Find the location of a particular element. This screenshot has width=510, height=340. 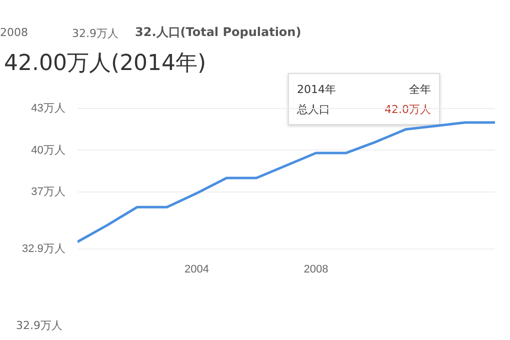

chart-title: 42.00万人(2014年) is located at coordinates (105, 64).